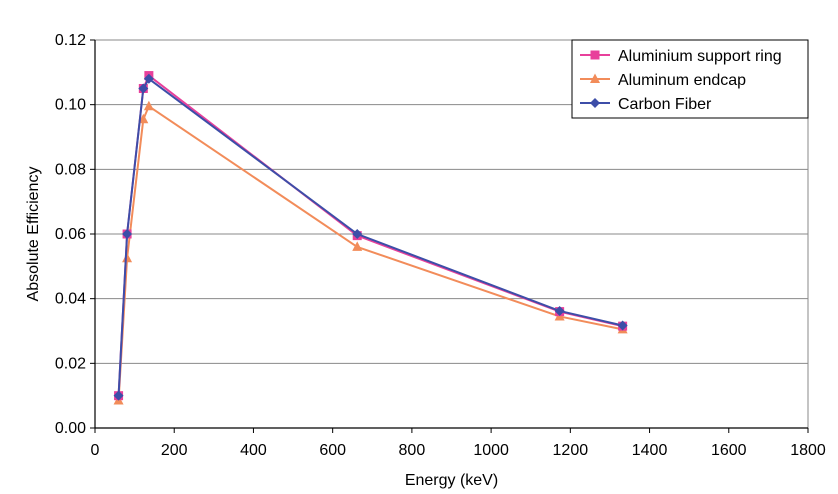 This screenshot has width=838, height=494. What do you see at coordinates (571, 450) in the screenshot?
I see `x-tick-label: 1200` at bounding box center [571, 450].